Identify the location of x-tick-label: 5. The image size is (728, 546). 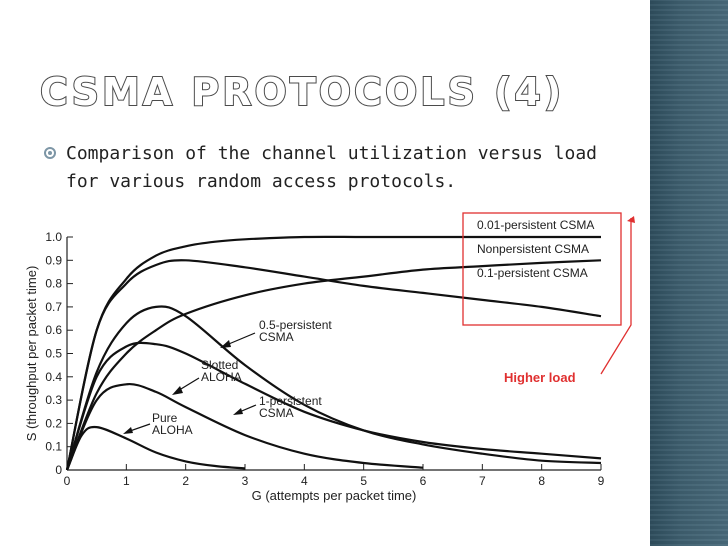
(363, 481).